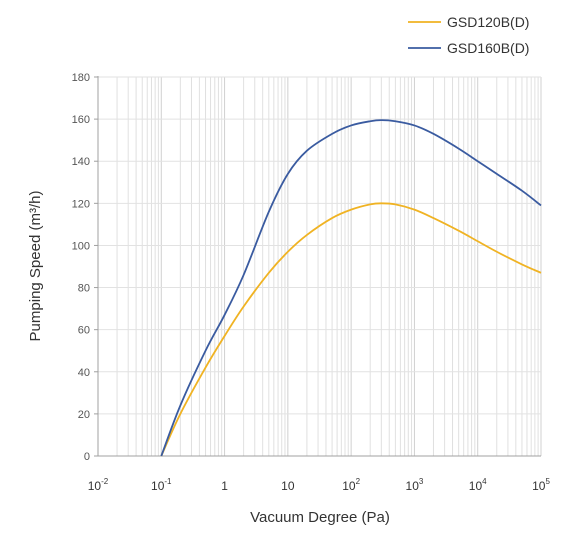 The height and width of the screenshot is (534, 574). Describe the element at coordinates (541, 485) in the screenshot. I see `x-tick-label: 10⁵` at that location.